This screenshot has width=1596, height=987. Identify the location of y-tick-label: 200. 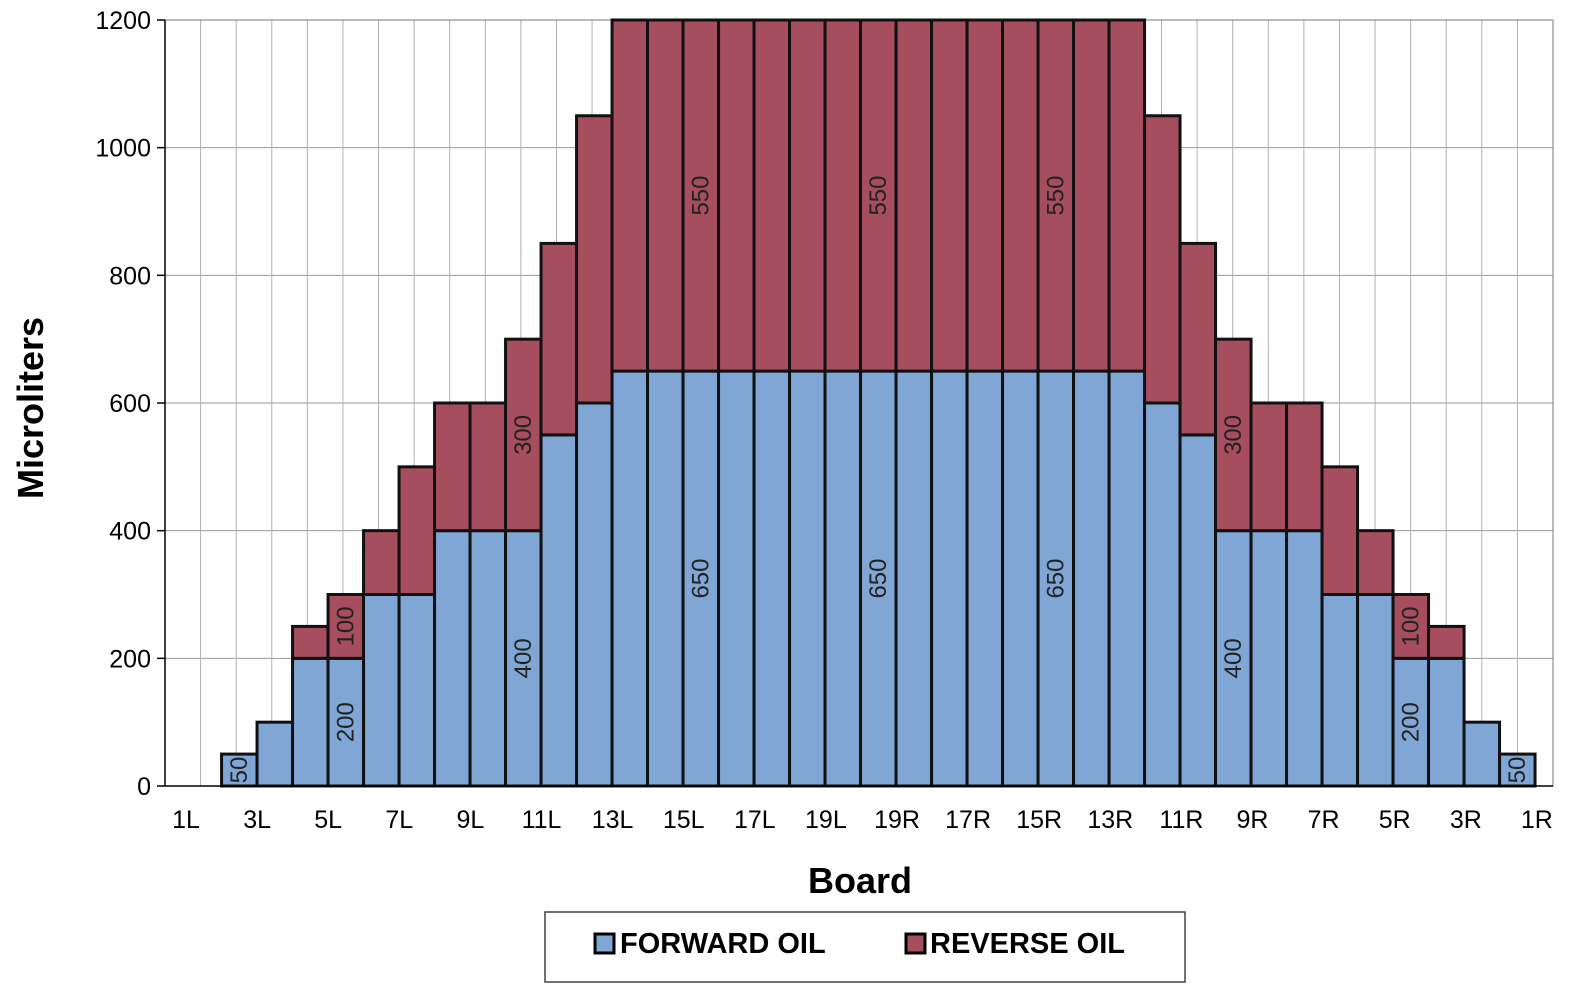
(130, 659).